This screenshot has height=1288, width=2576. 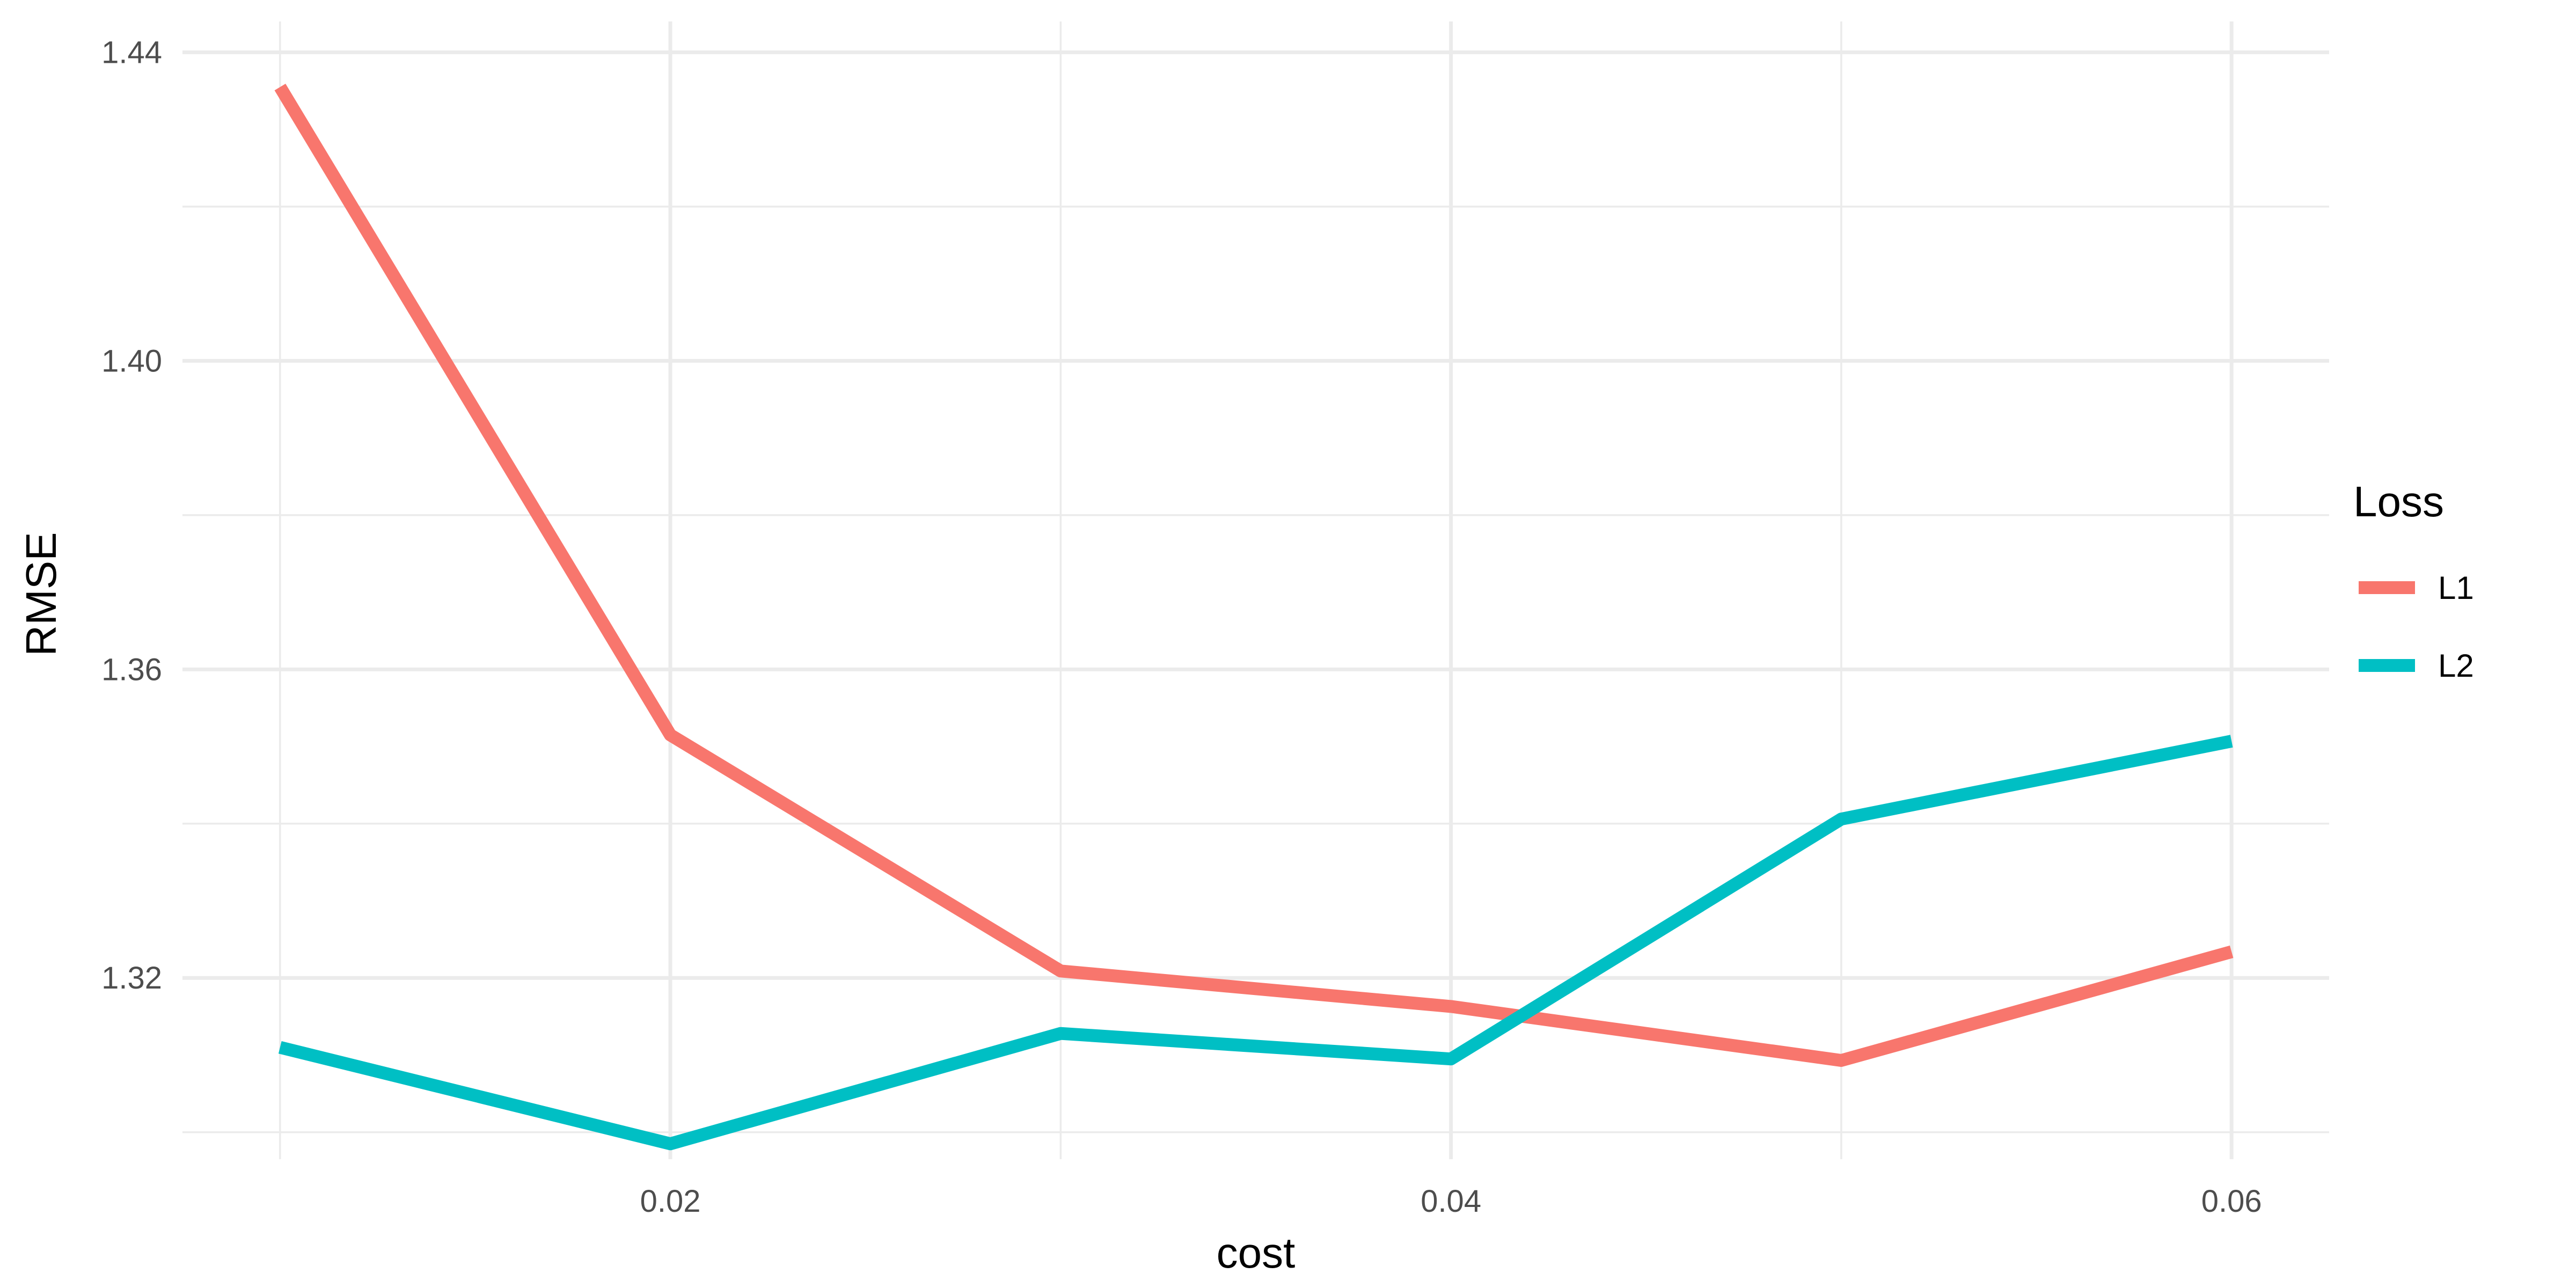 I want to click on legend-label-l1: L1, so click(x=2456, y=588).